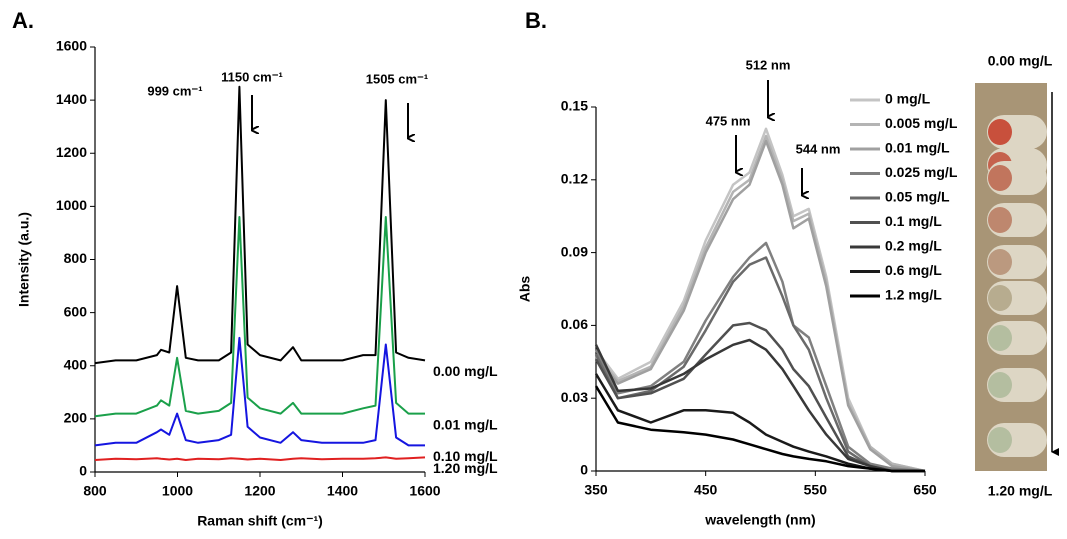 The image size is (1067, 539). Describe the element at coordinates (574, 179) in the screenshot. I see `y-tick-label: 0.12` at that location.